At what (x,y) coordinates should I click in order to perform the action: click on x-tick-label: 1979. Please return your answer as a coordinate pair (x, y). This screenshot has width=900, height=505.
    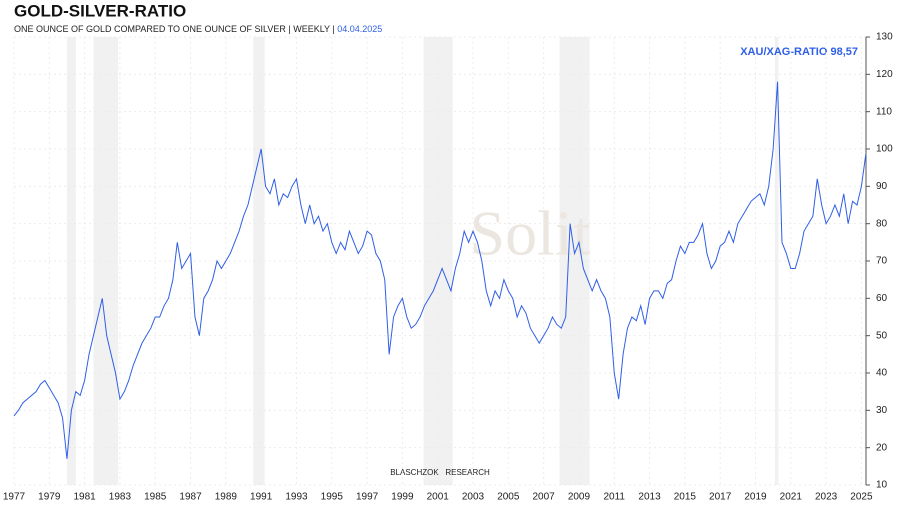
    Looking at the image, I should click on (49, 497).